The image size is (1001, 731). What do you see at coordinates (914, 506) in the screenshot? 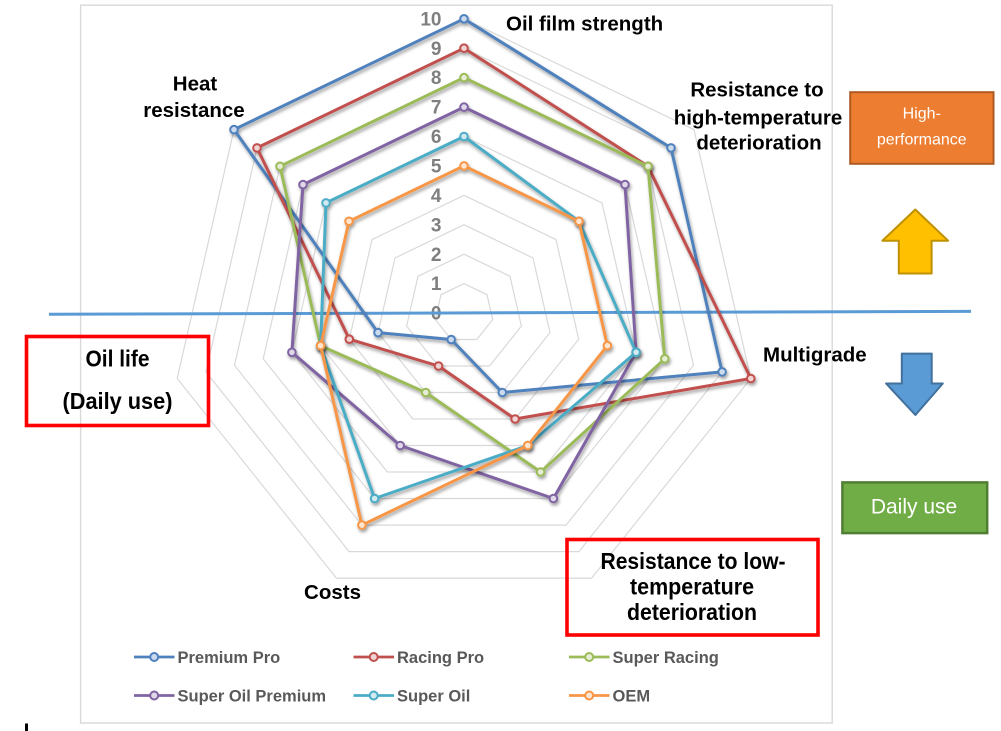
I see `svg-text: Daily use` at bounding box center [914, 506].